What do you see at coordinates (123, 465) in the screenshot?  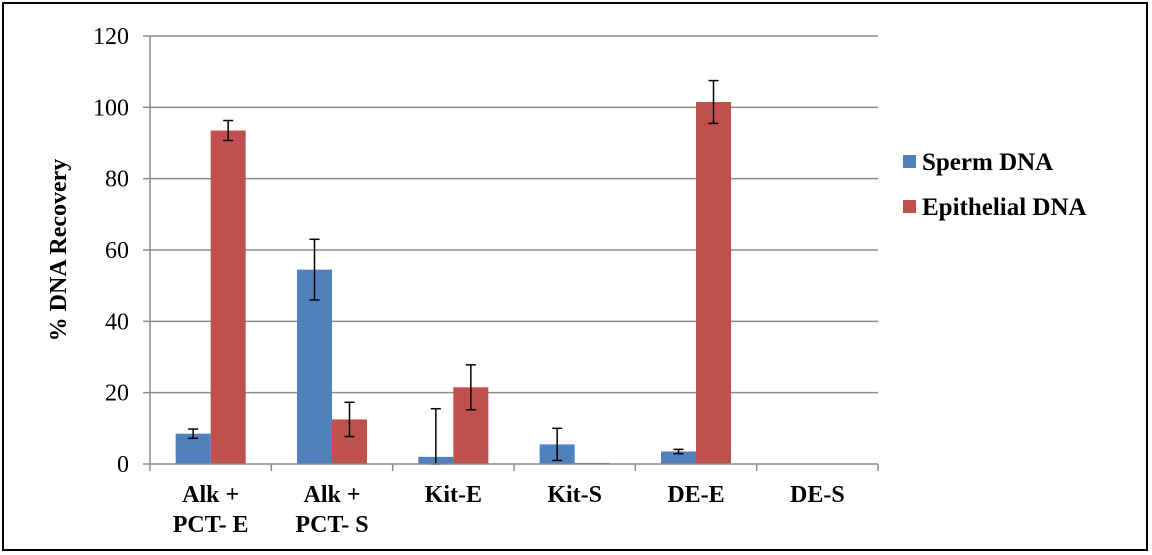 I see `y-tick-label: 0` at bounding box center [123, 465].